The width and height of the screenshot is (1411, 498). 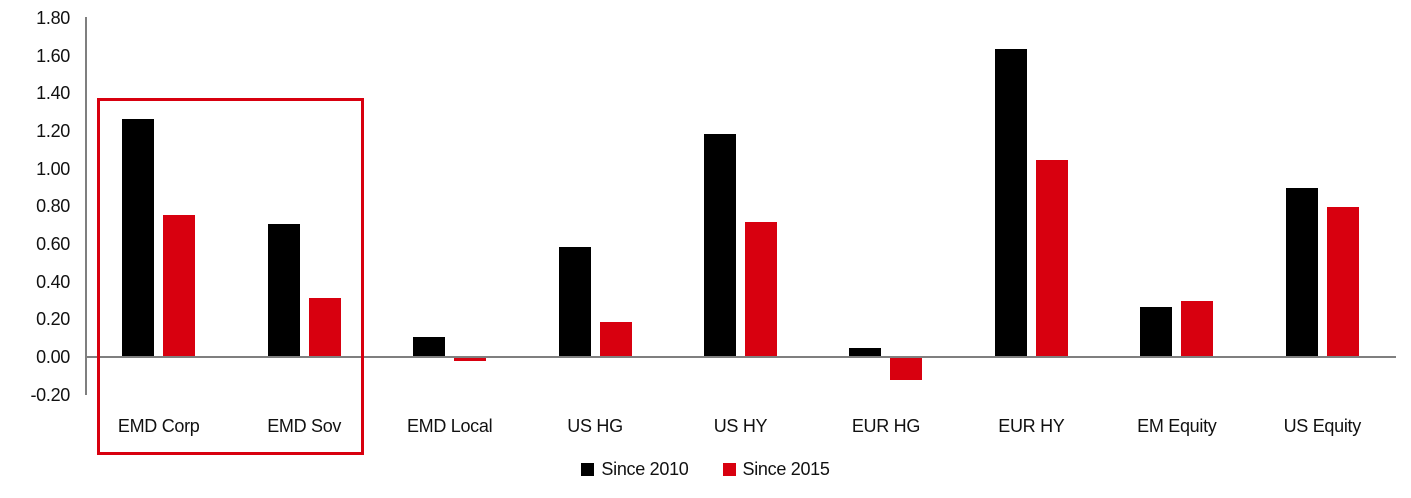 What do you see at coordinates (720, 244) in the screenshot?
I see `bar-since-2010-us-hy` at bounding box center [720, 244].